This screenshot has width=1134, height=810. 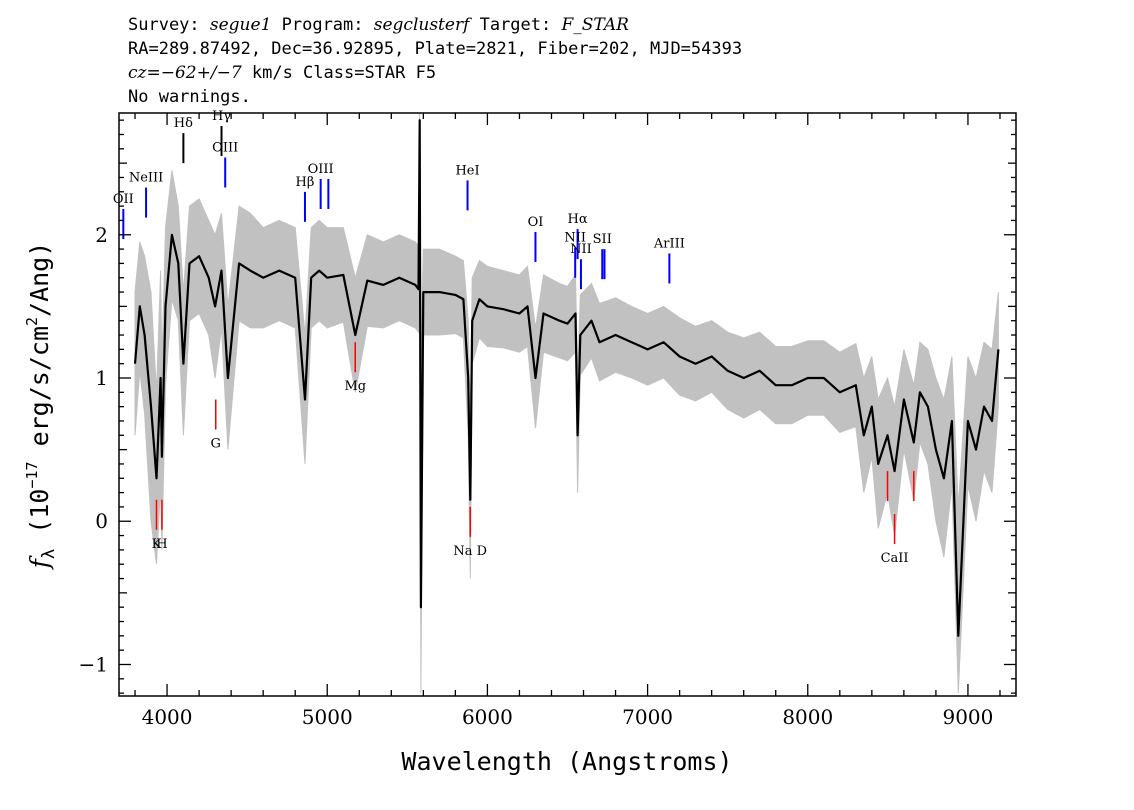 I want to click on y-tick-label: 2, so click(x=101, y=235).